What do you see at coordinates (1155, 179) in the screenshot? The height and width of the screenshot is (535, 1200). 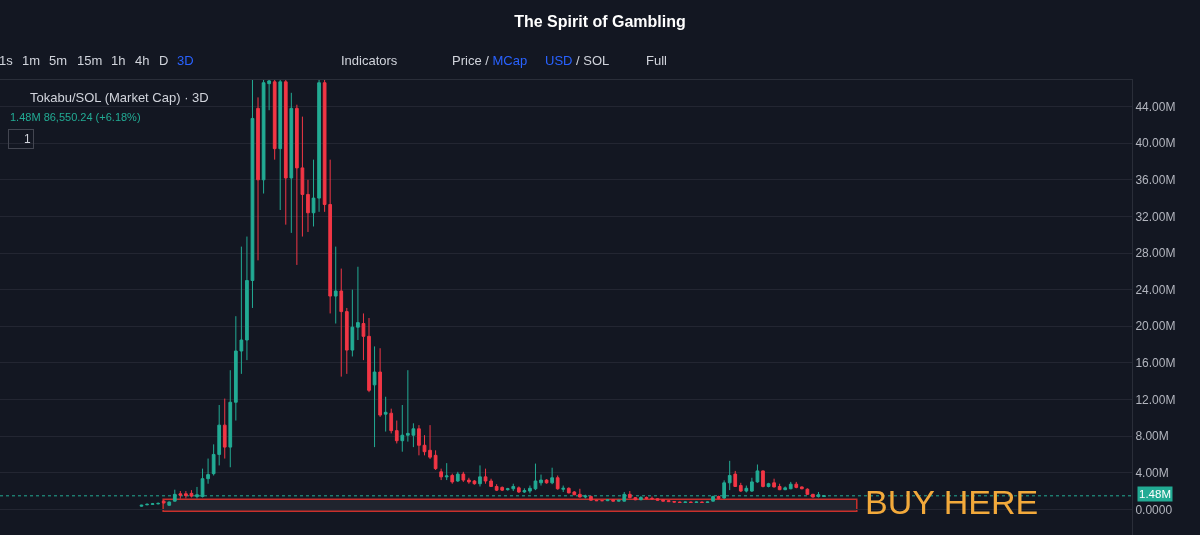 I see `y-tick-label: 36.00M` at bounding box center [1155, 179].